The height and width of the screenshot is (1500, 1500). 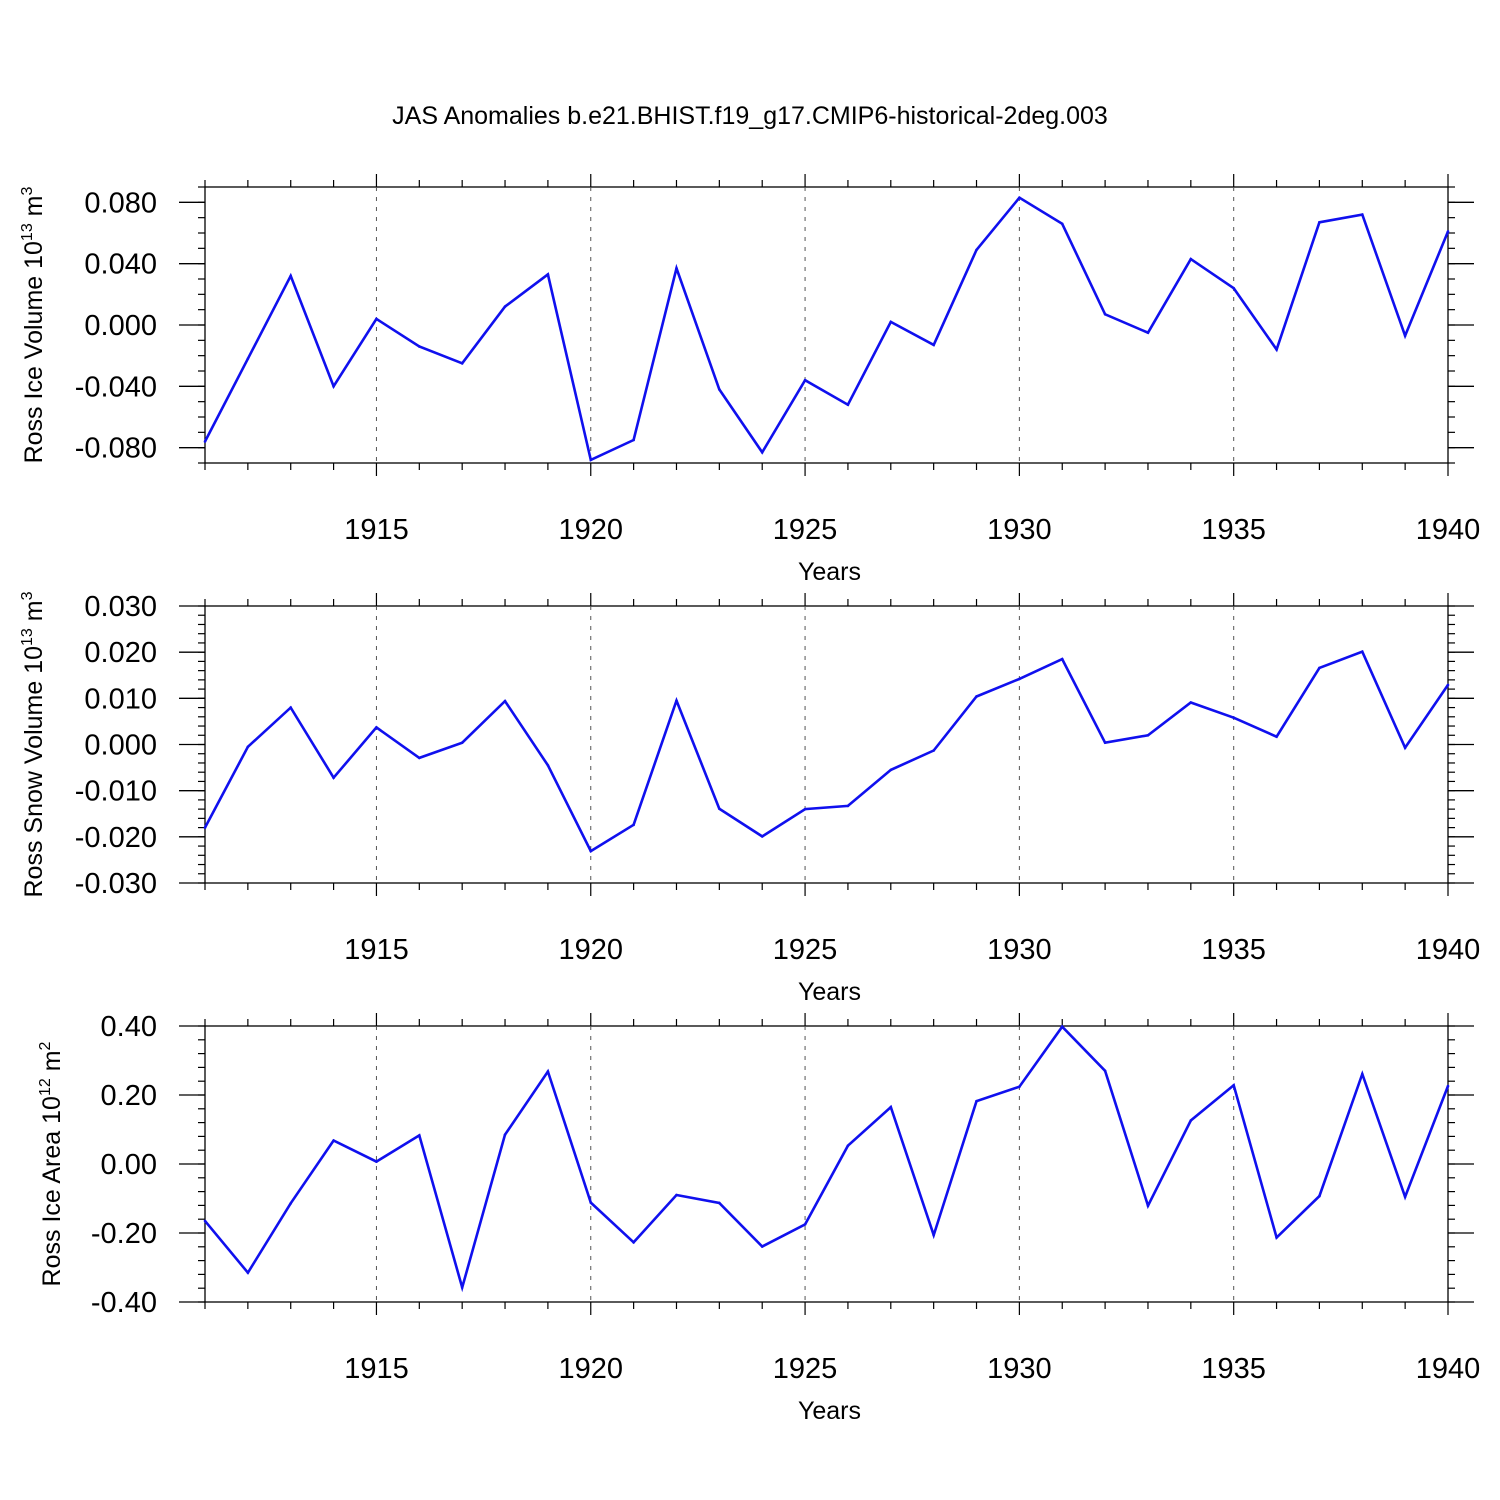 What do you see at coordinates (120, 699) in the screenshot?
I see `y-tick-label: 0.010` at bounding box center [120, 699].